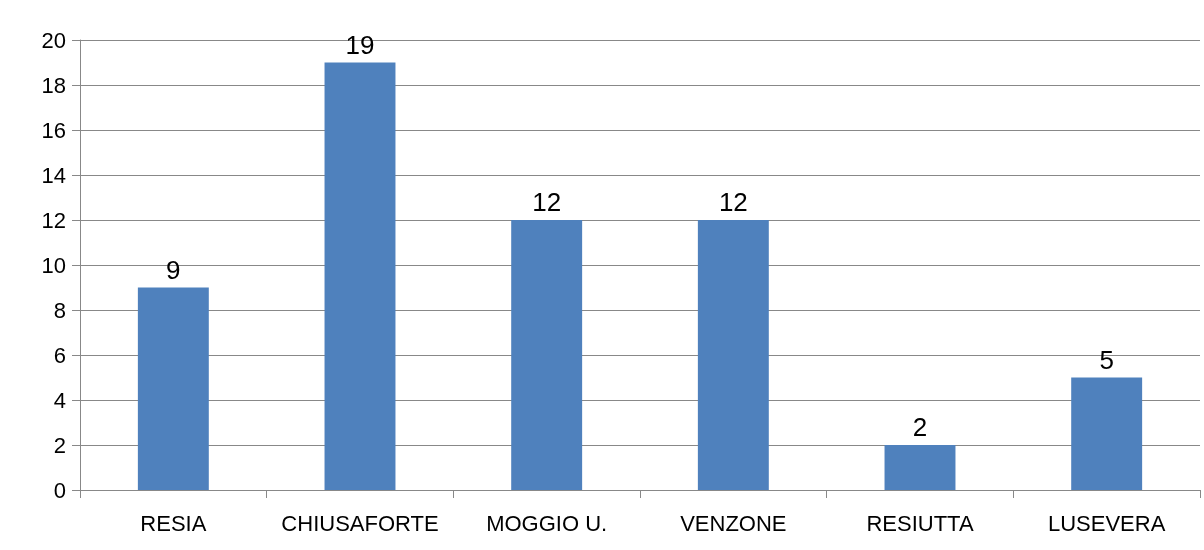 The height and width of the screenshot is (550, 1204). I want to click on x-tick-label: CHIUSAFORTE, so click(360, 523).